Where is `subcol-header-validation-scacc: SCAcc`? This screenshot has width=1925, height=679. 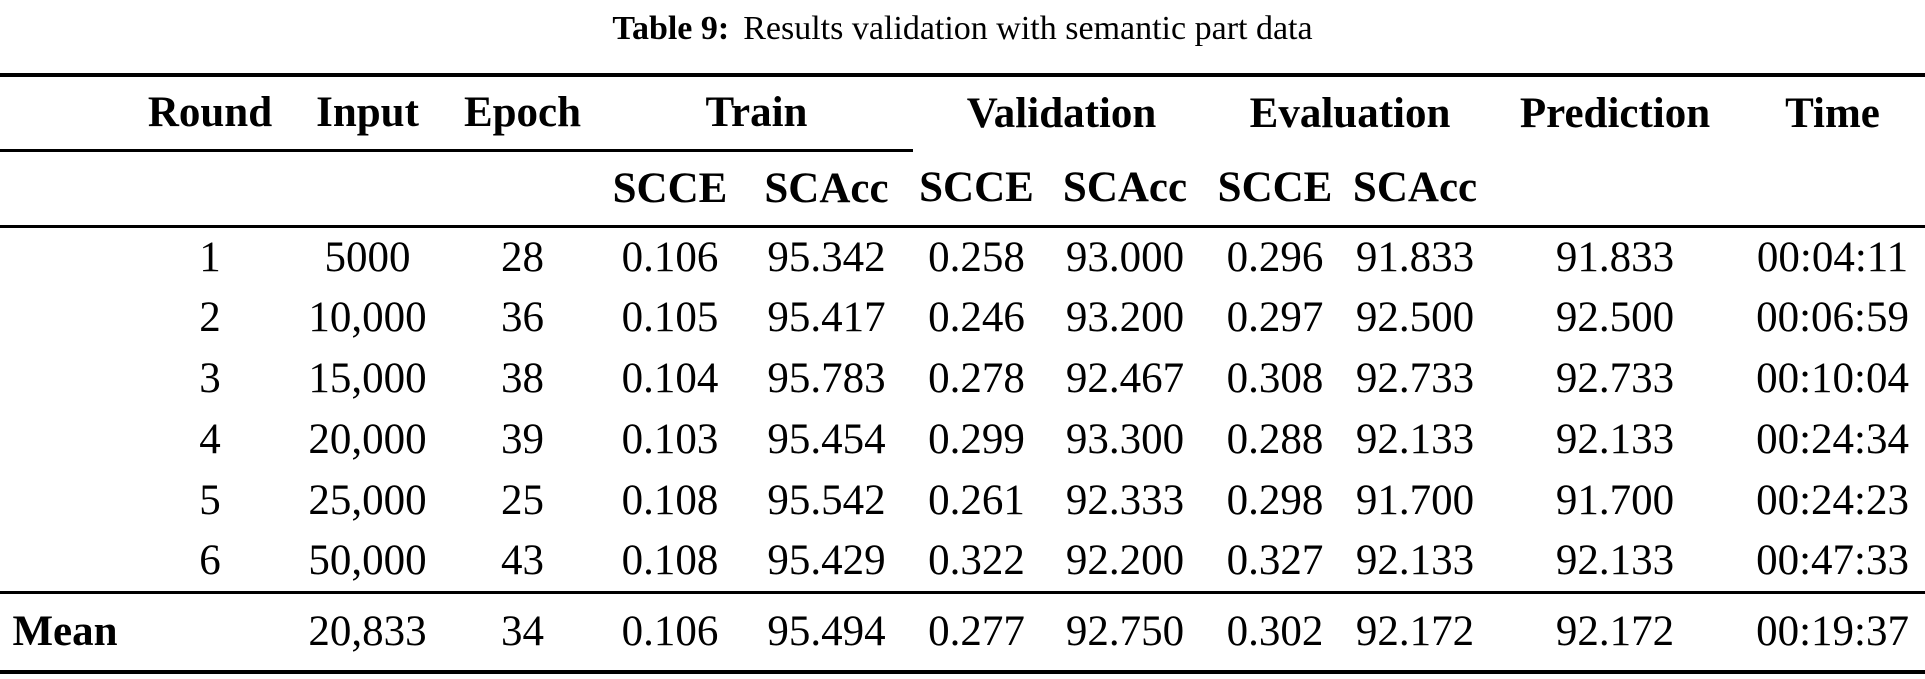
subcol-header-validation-scacc: SCAcc is located at coordinates (1125, 187).